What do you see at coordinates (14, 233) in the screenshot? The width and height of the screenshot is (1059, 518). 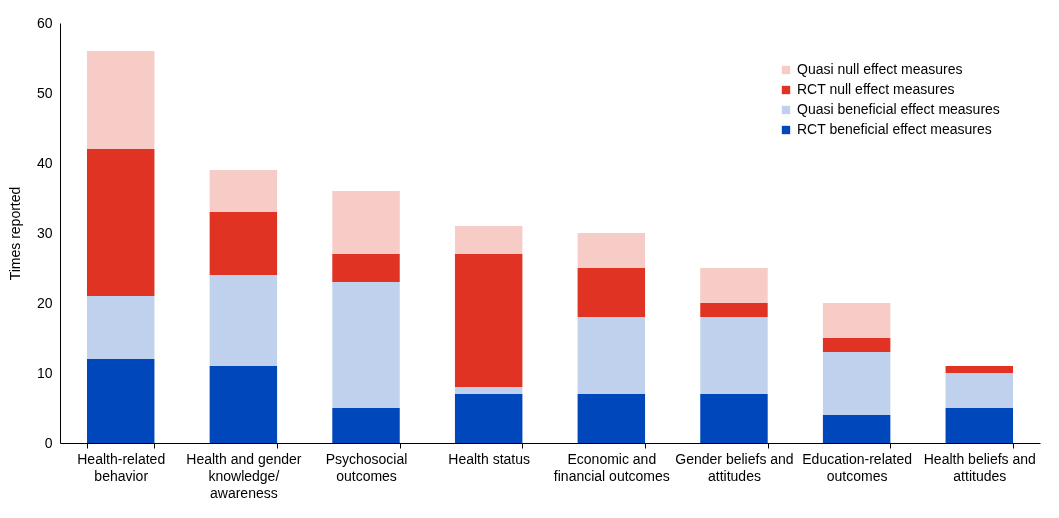 I see `y-axis-title: Times reported` at bounding box center [14, 233].